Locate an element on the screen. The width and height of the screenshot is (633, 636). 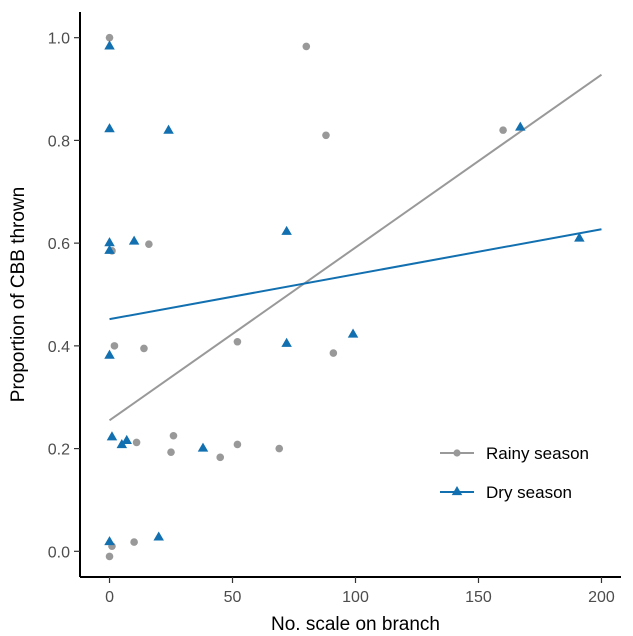
y-tick-label: 0.2 is located at coordinates (59, 450).